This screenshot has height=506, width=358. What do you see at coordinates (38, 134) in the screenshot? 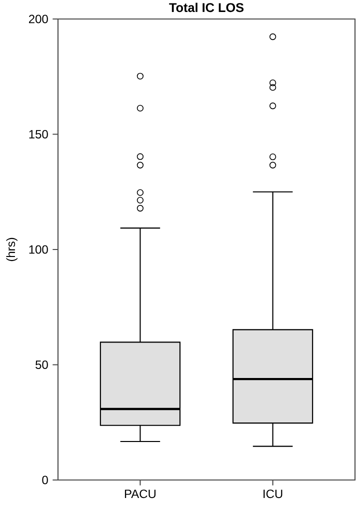
I see `y-tick-label: 150` at bounding box center [38, 134].